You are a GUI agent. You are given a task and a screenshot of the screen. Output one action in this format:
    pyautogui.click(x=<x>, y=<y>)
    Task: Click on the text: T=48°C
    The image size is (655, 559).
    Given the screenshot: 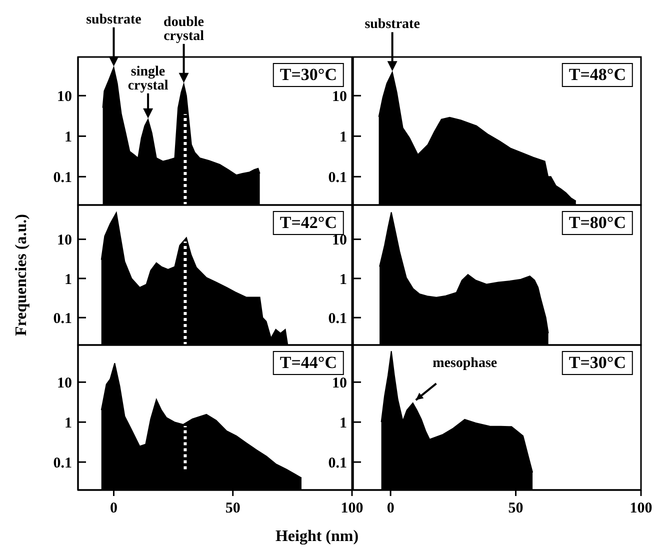 What is the action you would take?
    pyautogui.click(x=597, y=75)
    